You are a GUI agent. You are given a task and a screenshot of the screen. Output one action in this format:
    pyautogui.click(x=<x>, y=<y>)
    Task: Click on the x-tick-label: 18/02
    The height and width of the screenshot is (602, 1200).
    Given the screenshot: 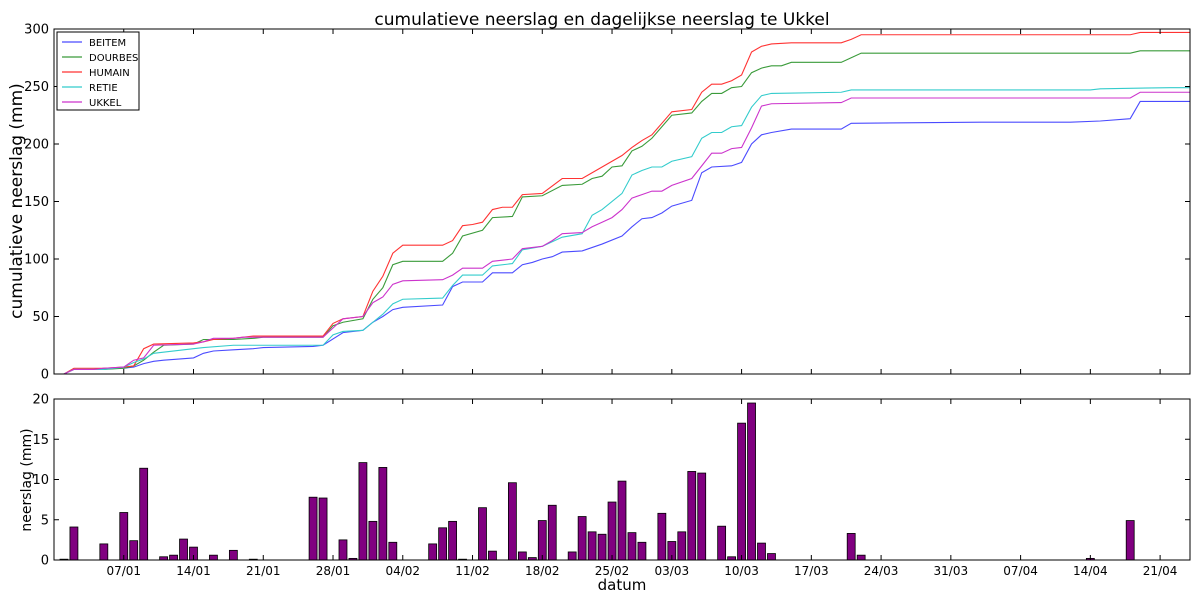 What is the action you would take?
    pyautogui.click(x=542, y=571)
    